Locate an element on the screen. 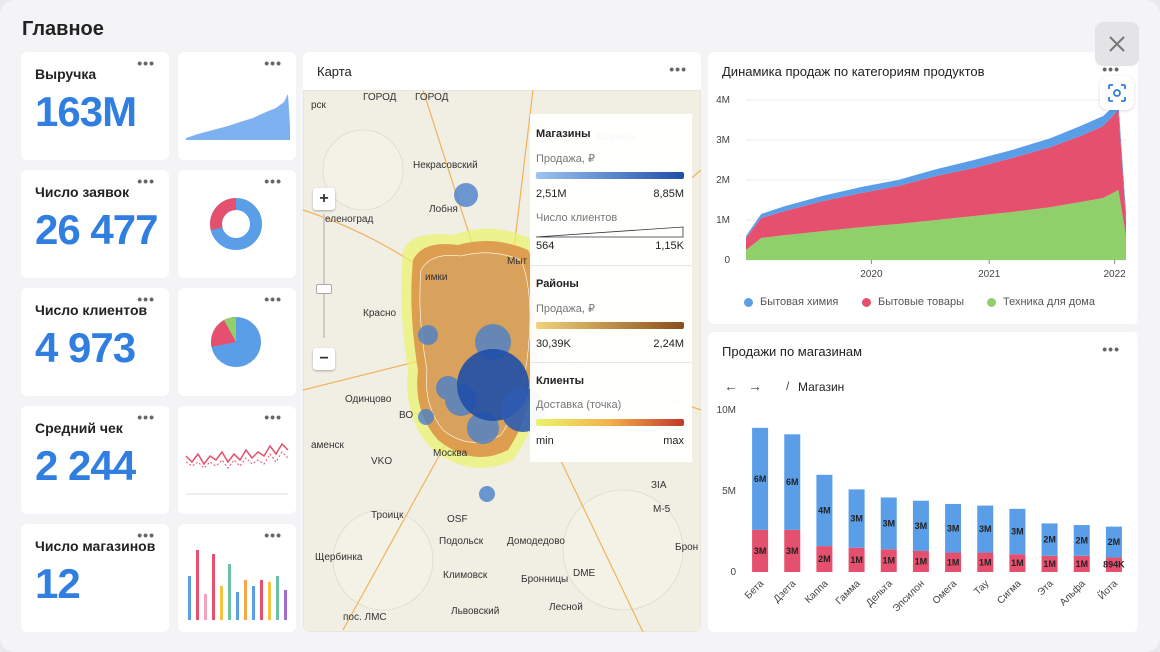  kpi-card-clients: Число клиентов 4 973 ••• is located at coordinates (95, 342).